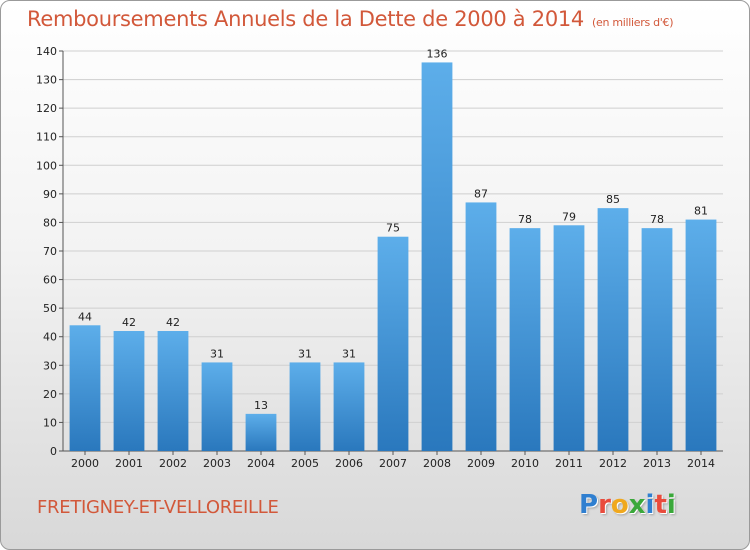  I want to click on y-tick-label: 0, so click(53, 451).